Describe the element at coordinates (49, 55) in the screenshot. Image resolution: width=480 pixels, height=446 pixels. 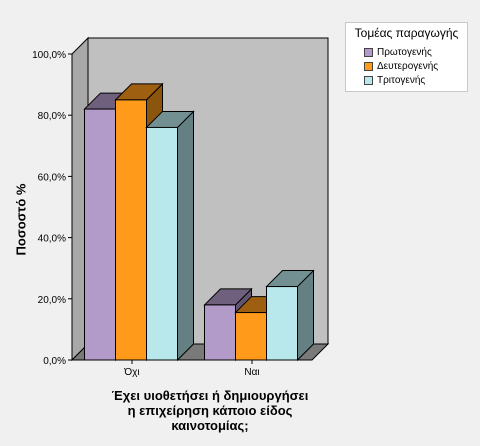
I see `y-tick-label: 100,0%` at that location.